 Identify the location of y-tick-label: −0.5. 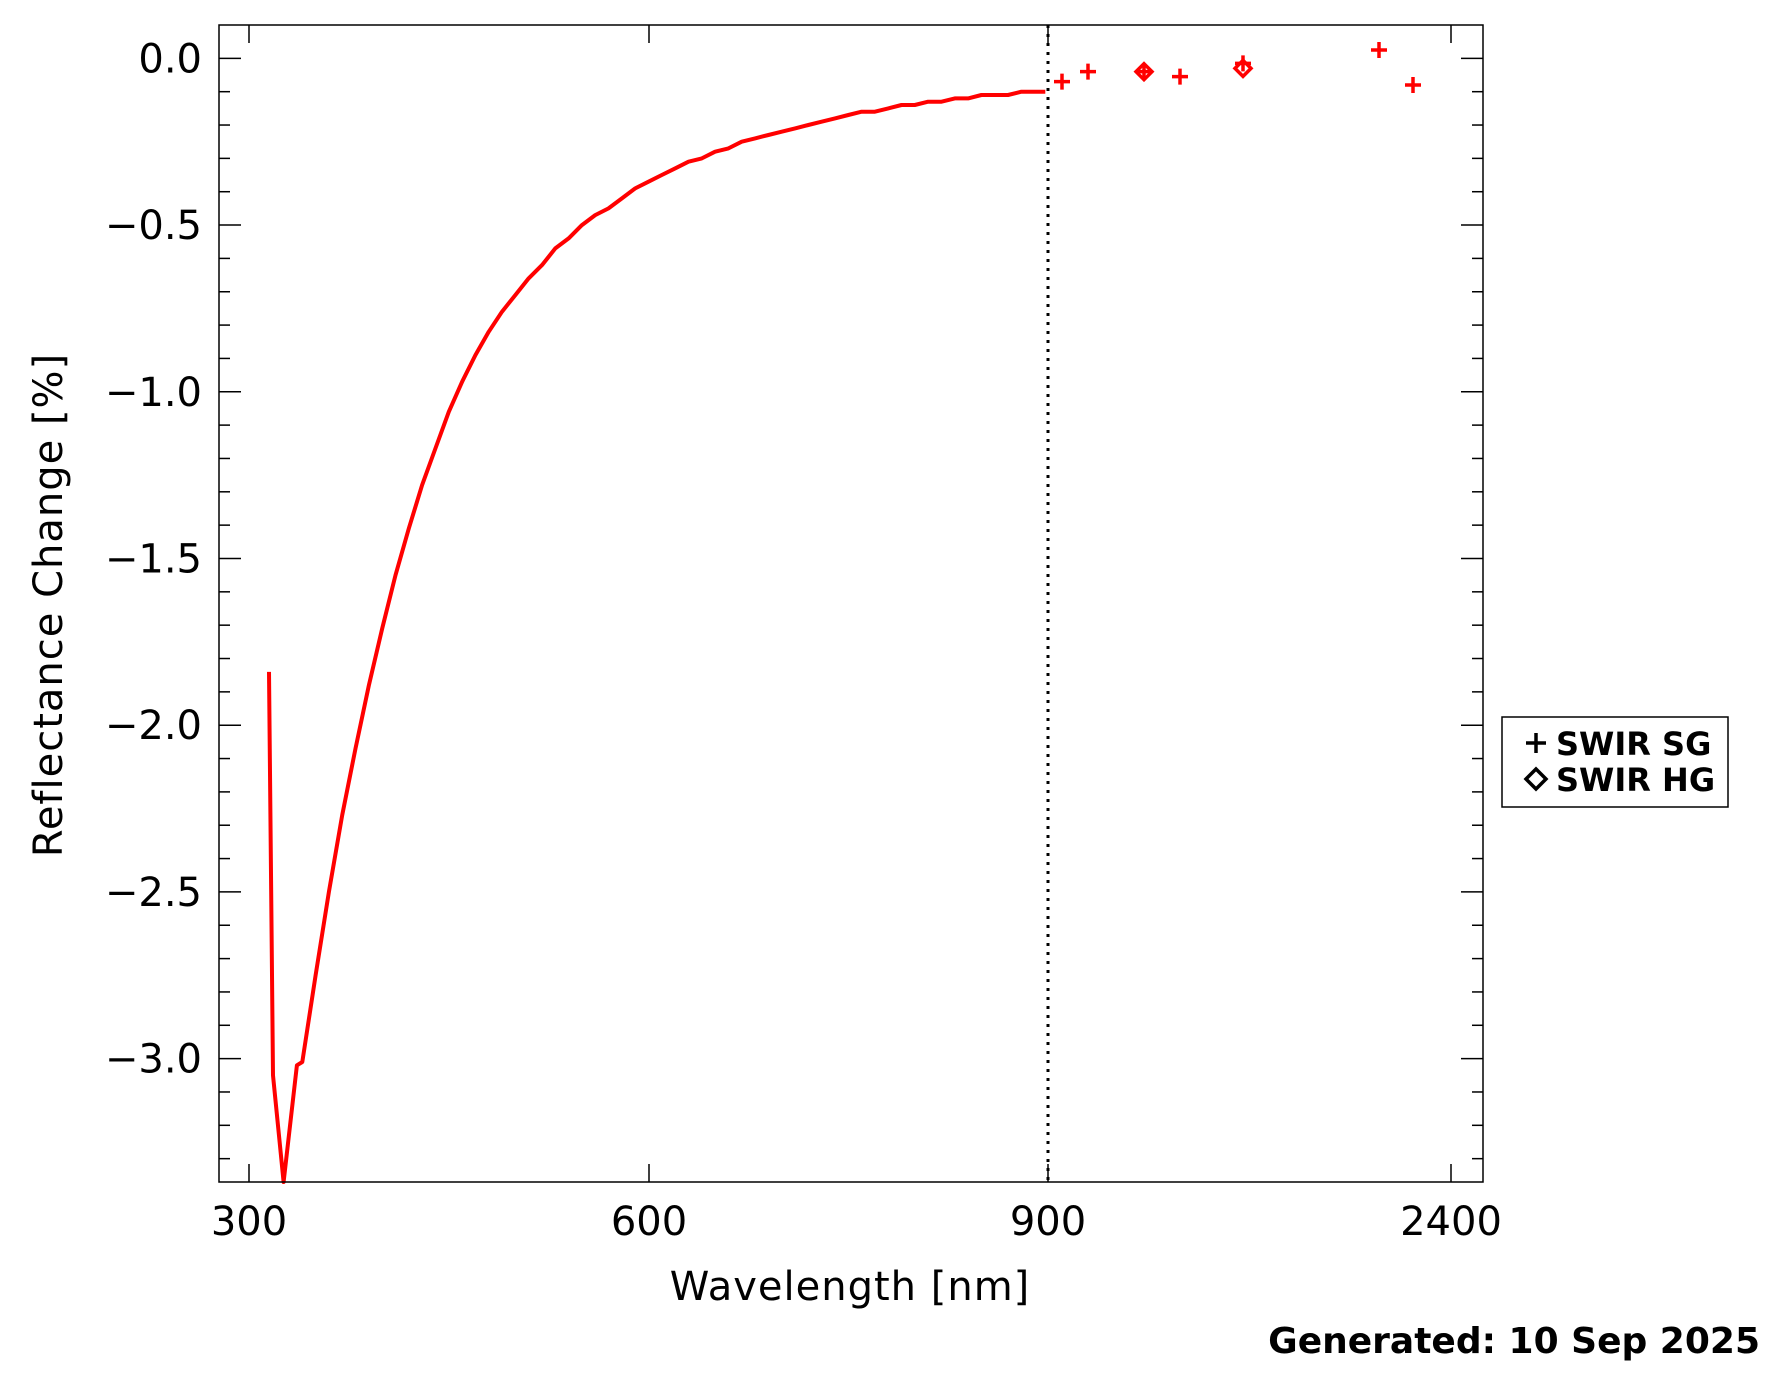
(153, 226).